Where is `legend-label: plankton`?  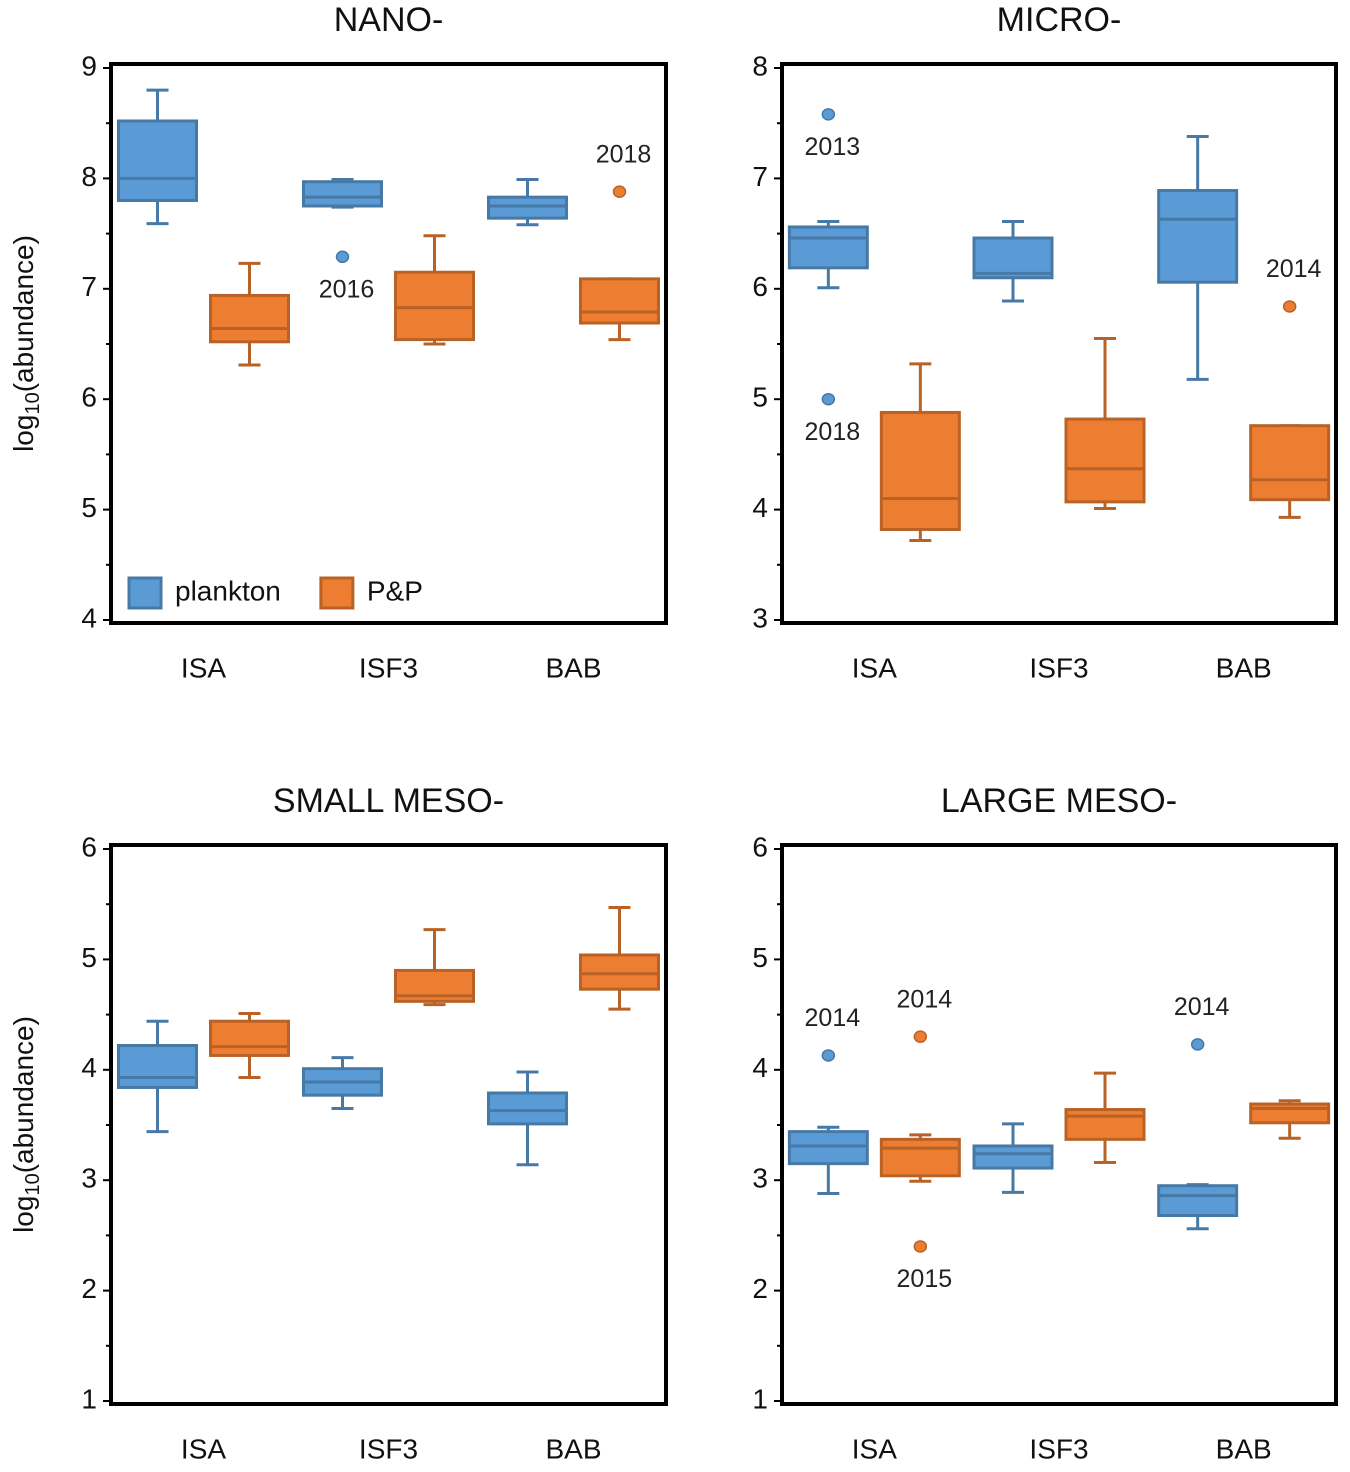
legend-label: plankton is located at coordinates (228, 590).